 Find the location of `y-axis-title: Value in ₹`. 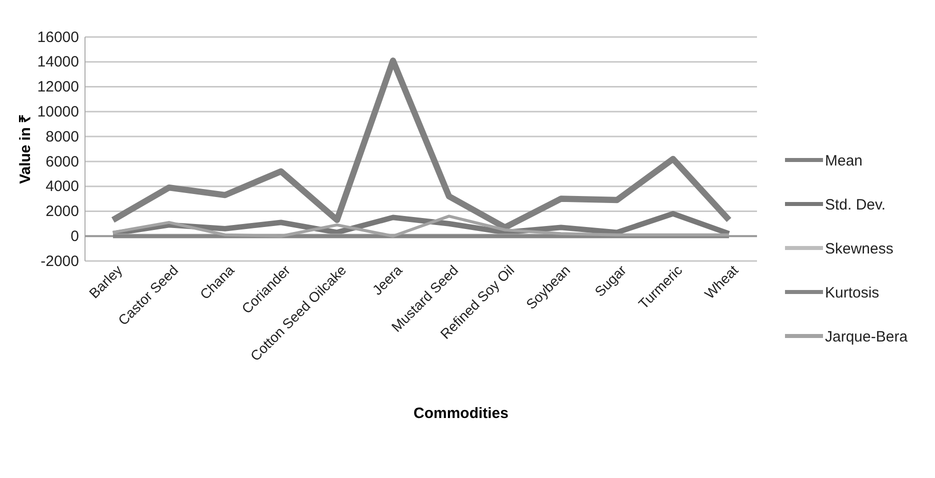

y-axis-title: Value in ₹ is located at coordinates (25, 149).